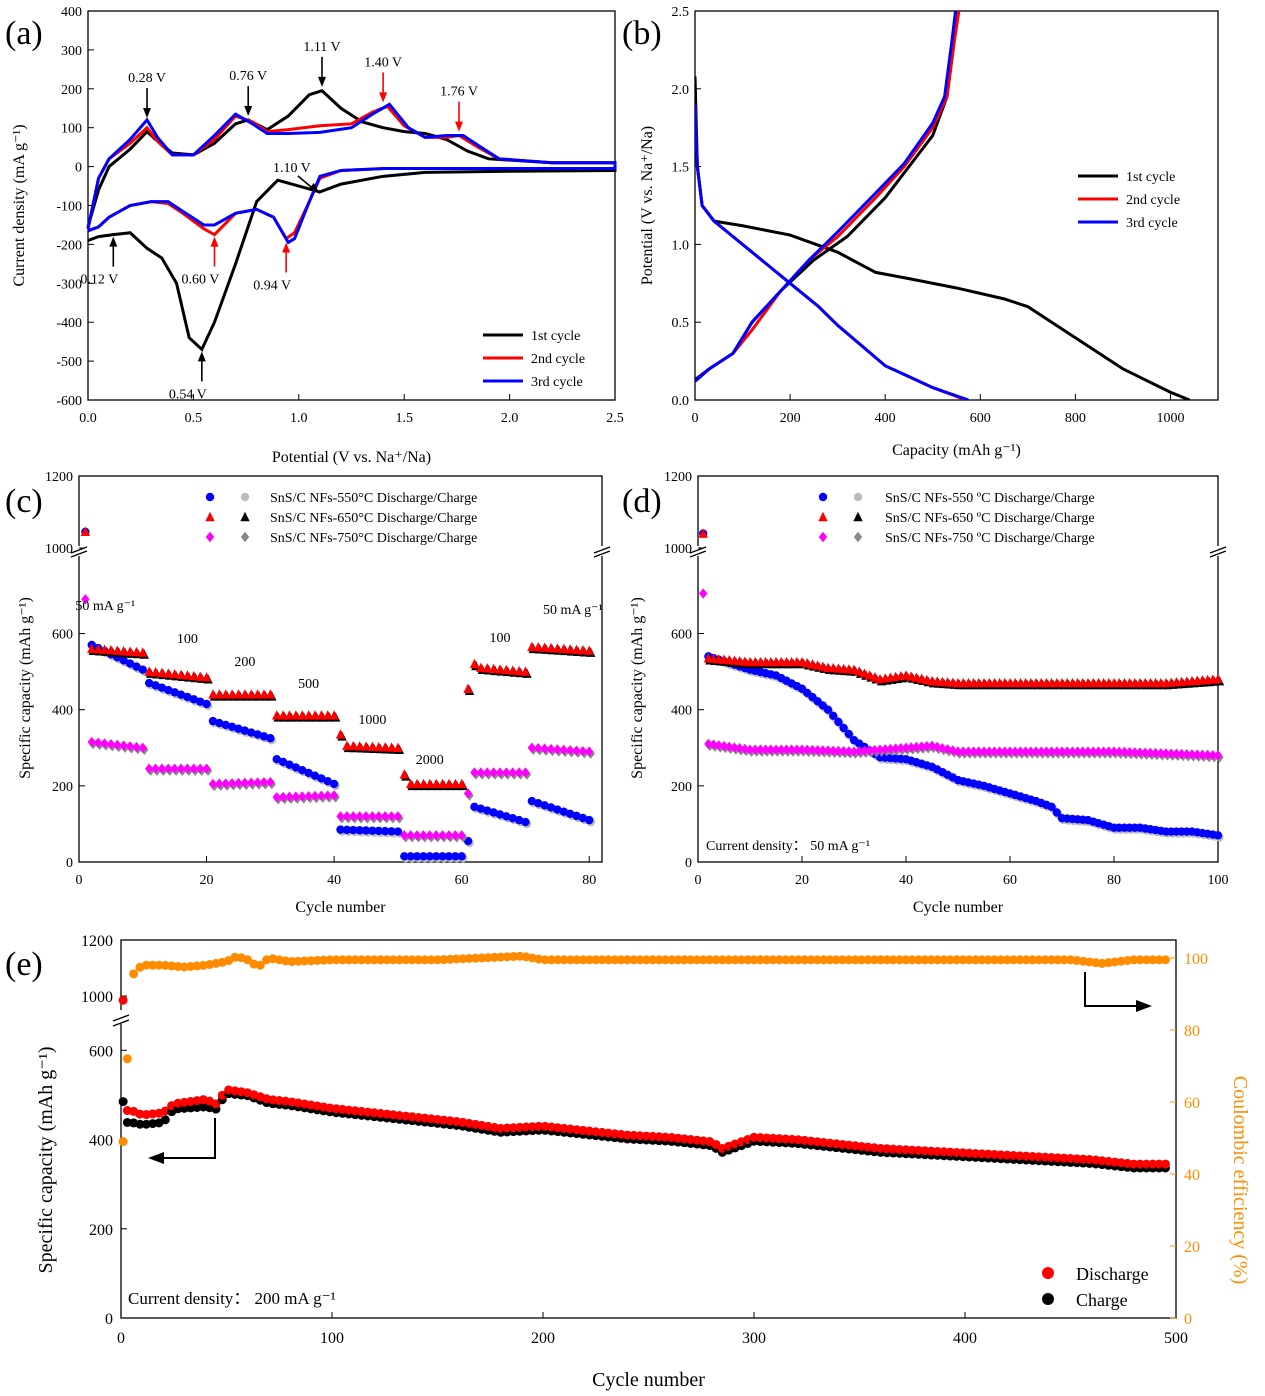 The width and height of the screenshot is (1265, 1396). I want to click on rate-label: 200, so click(244, 662).